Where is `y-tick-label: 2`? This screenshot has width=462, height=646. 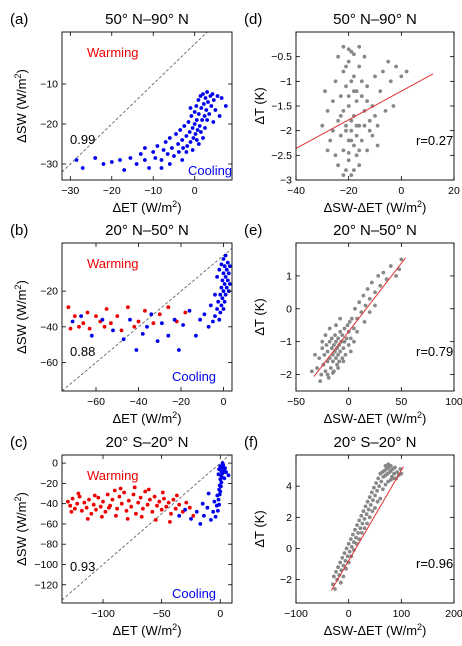
y-tick-label: 2 is located at coordinates (289, 518).